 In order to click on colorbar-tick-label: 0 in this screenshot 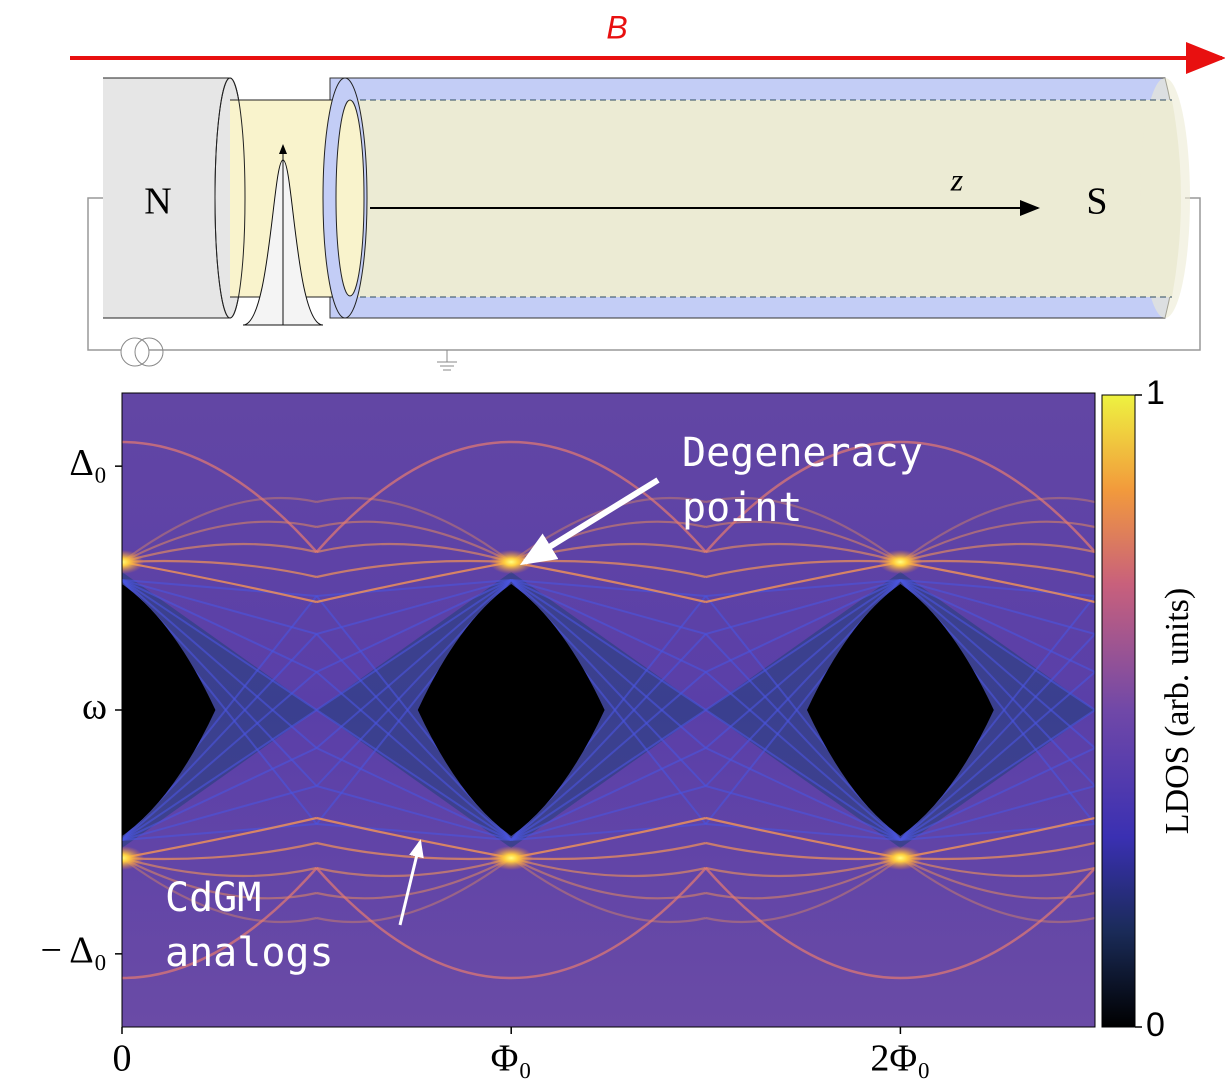, I will do `click(1155, 1025)`.